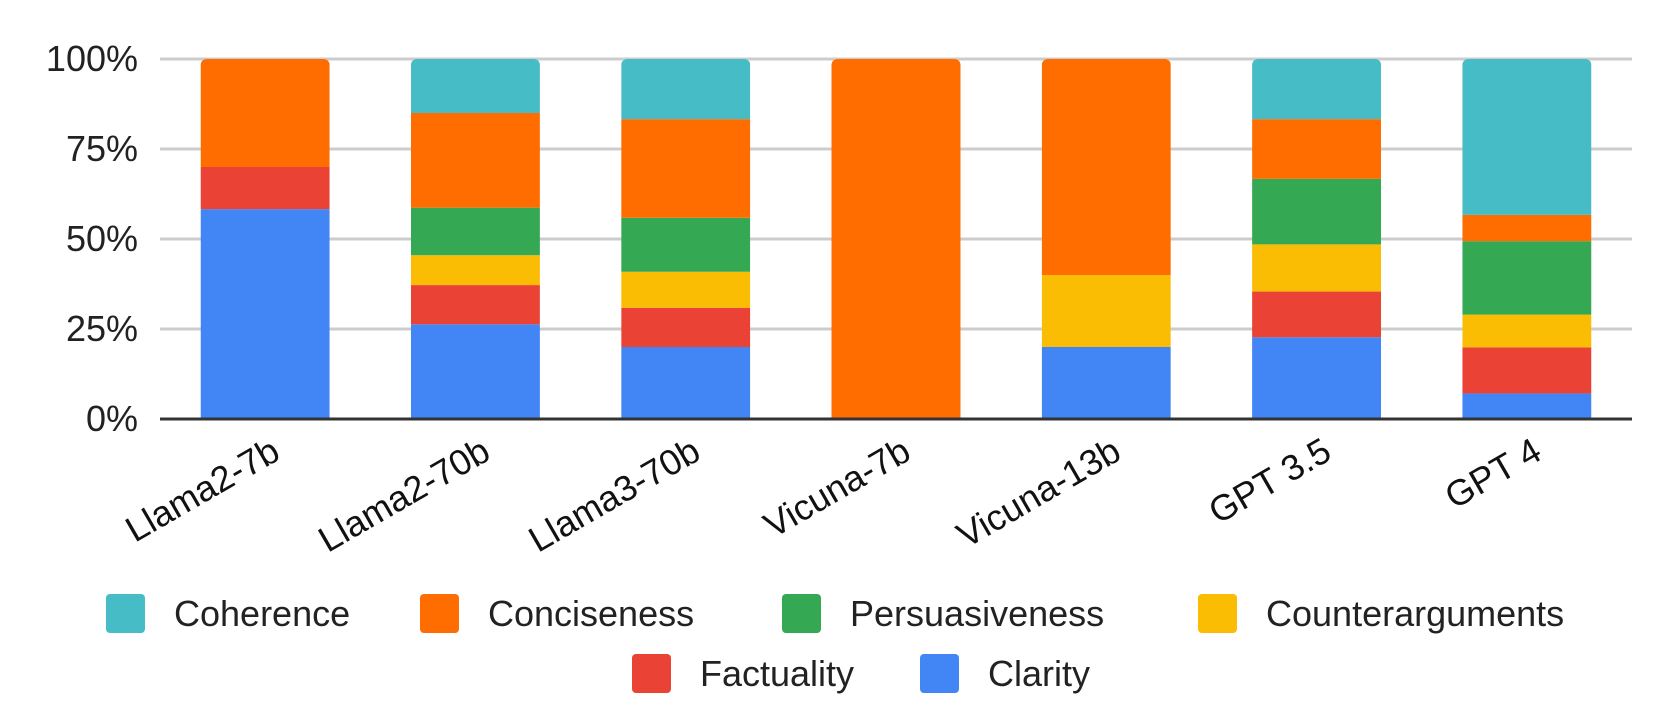 This screenshot has width=1661, height=721. I want to click on legend-label: Factuality, so click(777, 673).